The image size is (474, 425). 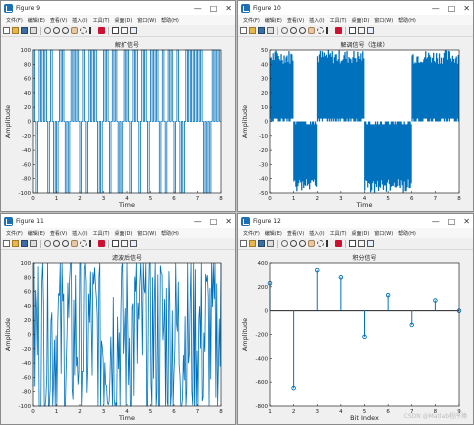 I want to click on window-titlebar: Figure 11 — □ ✕, so click(x=118, y=221).